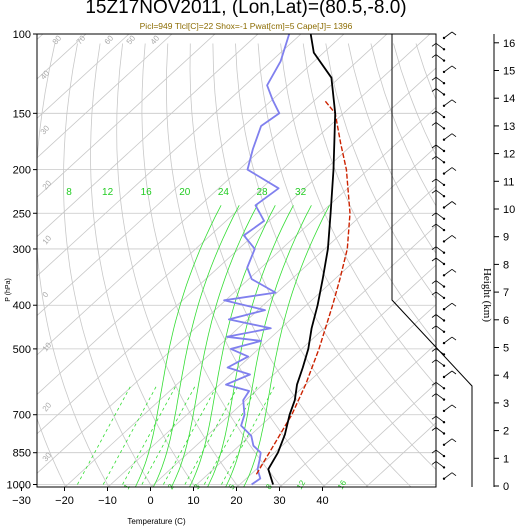 This screenshot has width=521, height=528. Describe the element at coordinates (246, 9) in the screenshot. I see `chart-title: 15Z17NOV2011, (Lon,Lat)=(80.5,-8.0)` at that location.